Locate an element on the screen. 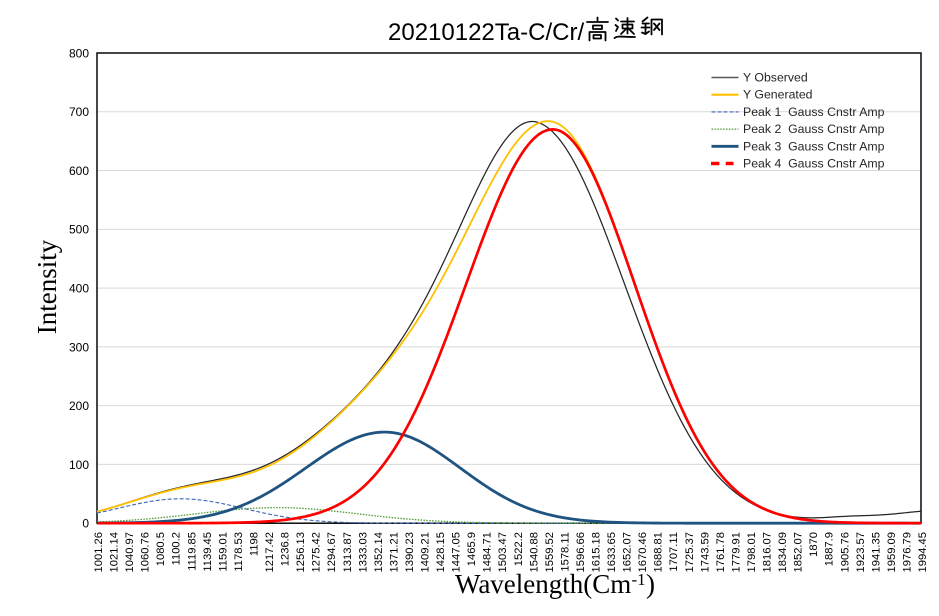  svg-text: 1080.5 is located at coordinates (161, 549).